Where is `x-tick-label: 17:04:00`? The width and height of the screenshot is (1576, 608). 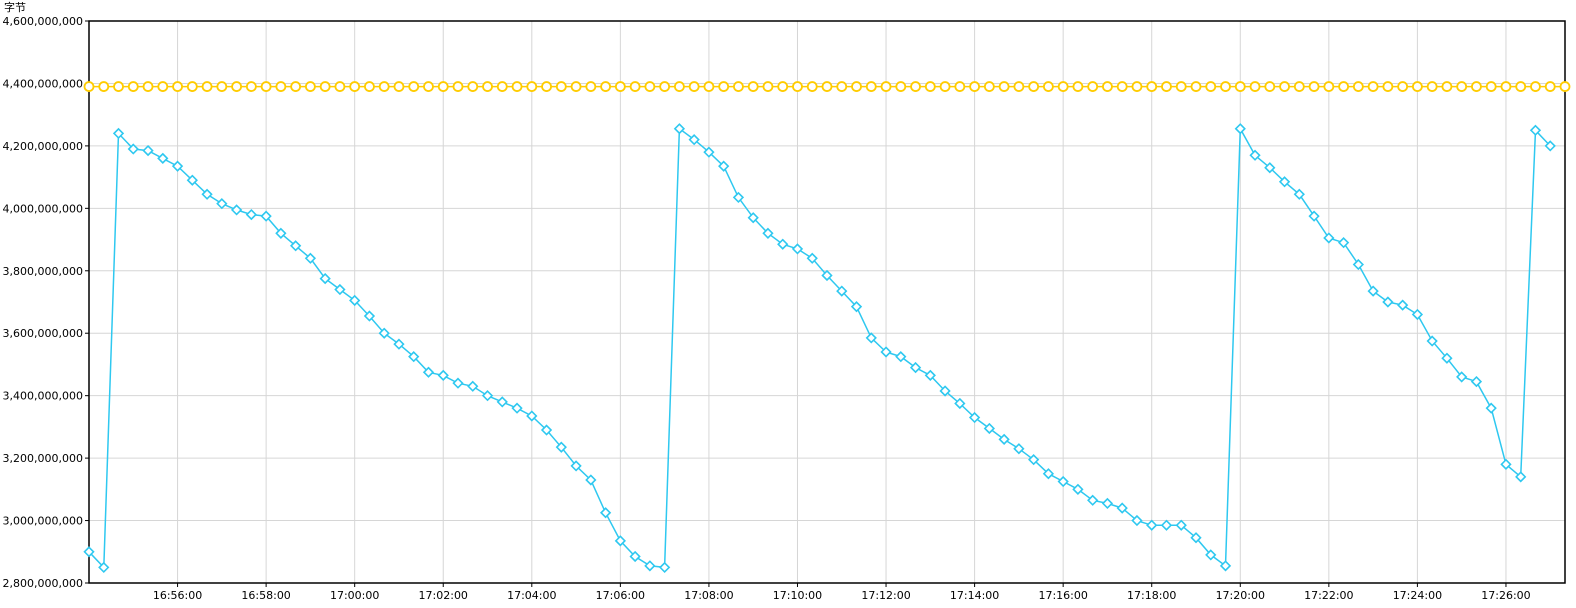 x-tick-label: 17:04:00 is located at coordinates (531, 595).